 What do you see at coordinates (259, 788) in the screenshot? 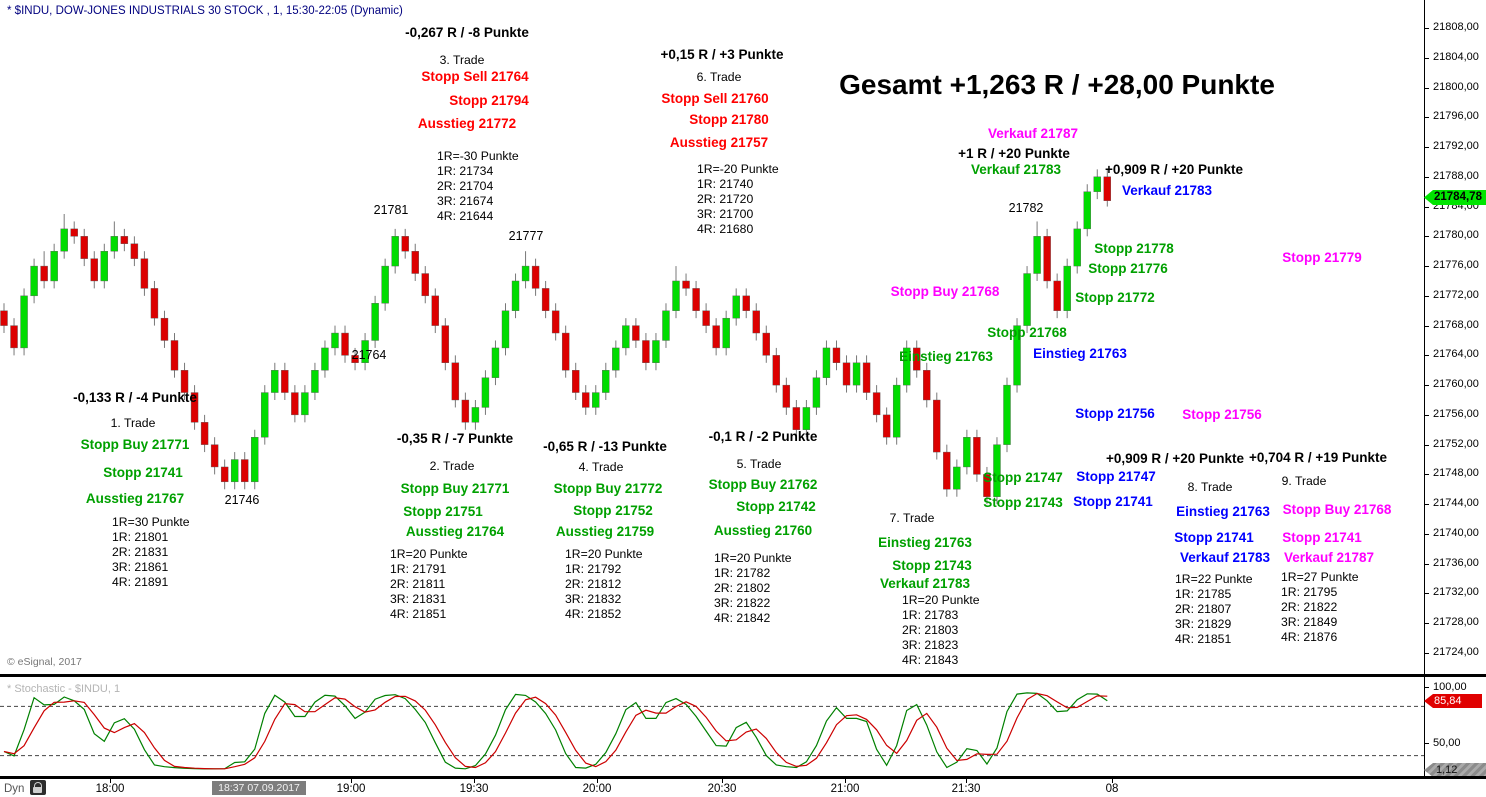
I see `crosshair-datetime-badge: 18:37 07.09.2017` at bounding box center [259, 788].